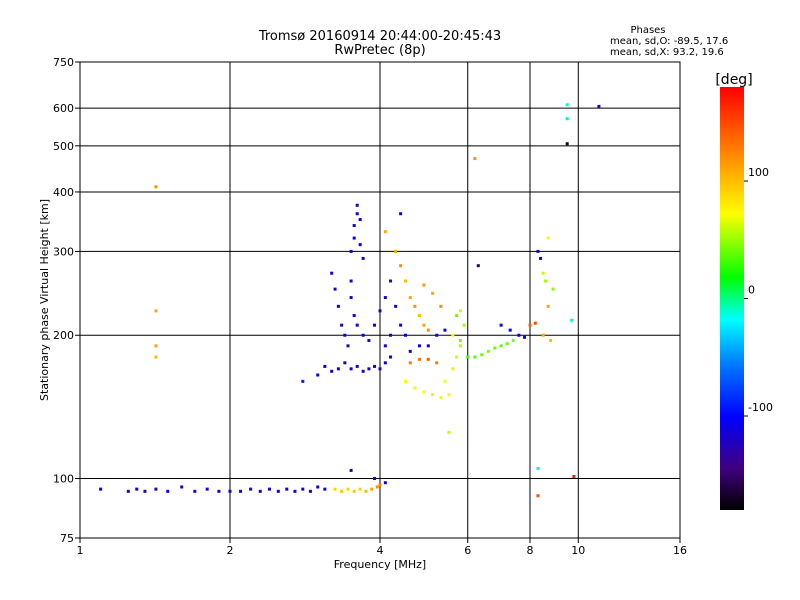 This screenshot has height=600, width=800. What do you see at coordinates (667, 52) in the screenshot?
I see `stats-x-line: mean, sd,X: 93.2, 19.6` at bounding box center [667, 52].